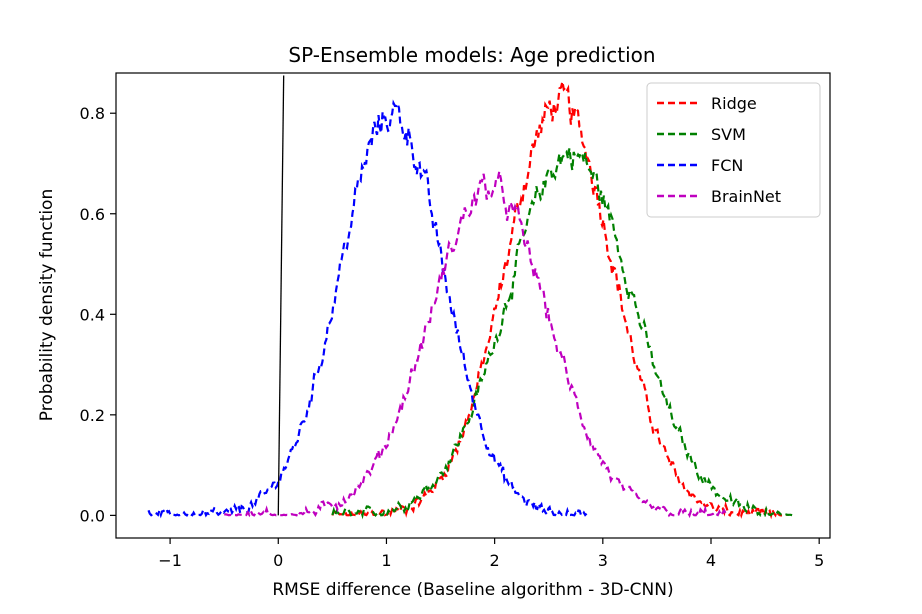  I want to click on legend-label-fcn: FCN, so click(727, 165).